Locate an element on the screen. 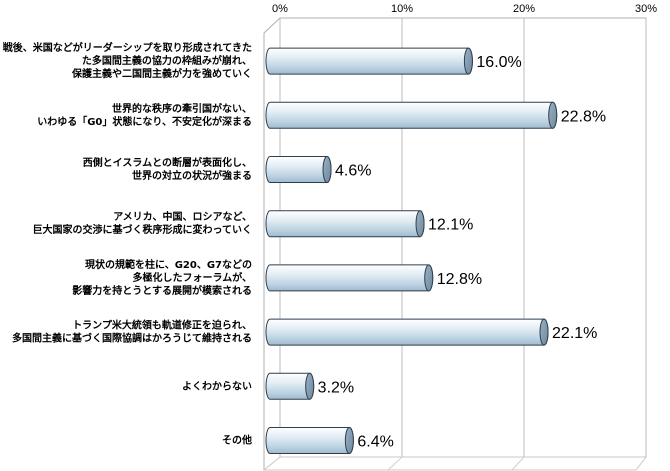  category-label-line: 多極化したフォーラムが、 is located at coordinates (193, 277).